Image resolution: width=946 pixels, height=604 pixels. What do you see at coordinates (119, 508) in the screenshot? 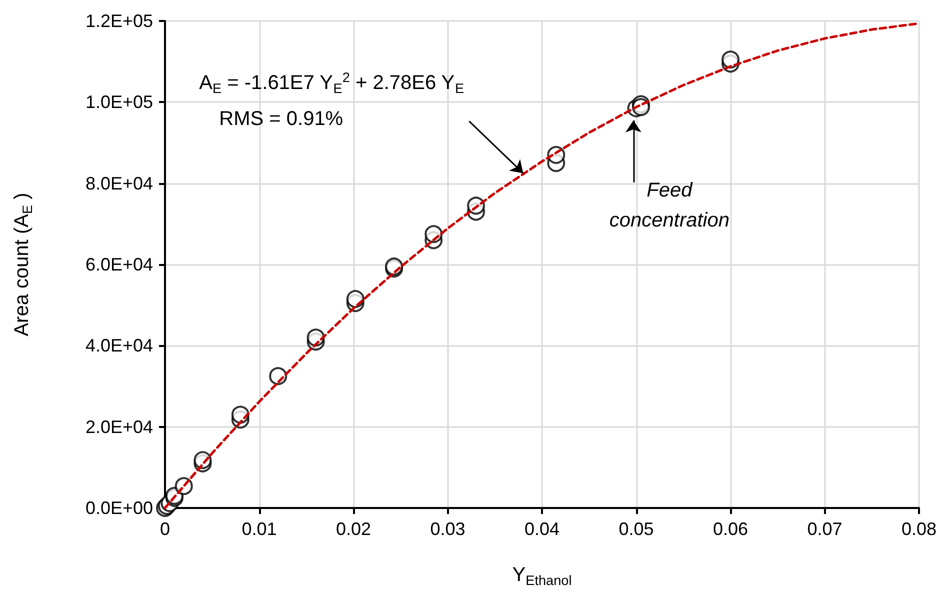
I see `y-tick-label: 0.0E+00` at bounding box center [119, 508].